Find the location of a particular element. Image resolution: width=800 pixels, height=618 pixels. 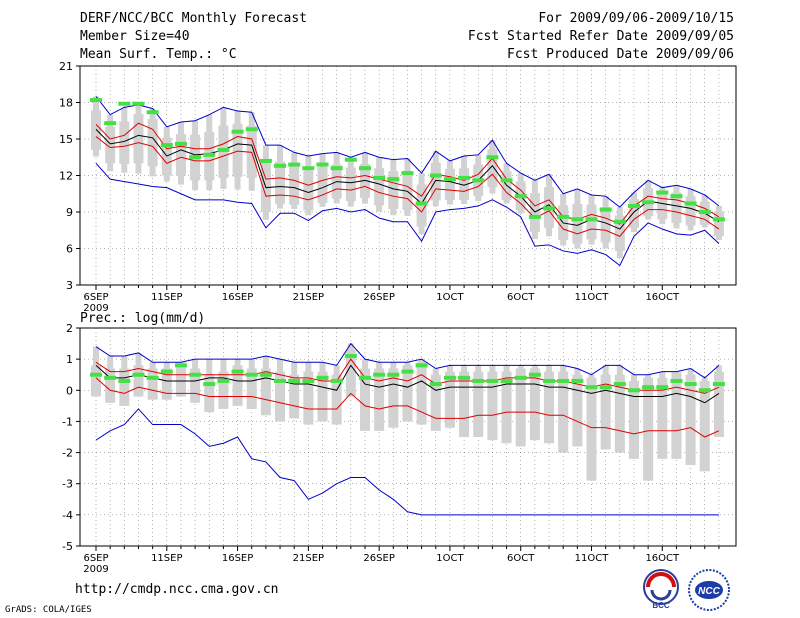

x-tick-label: 11SEP is located at coordinates (166, 297).